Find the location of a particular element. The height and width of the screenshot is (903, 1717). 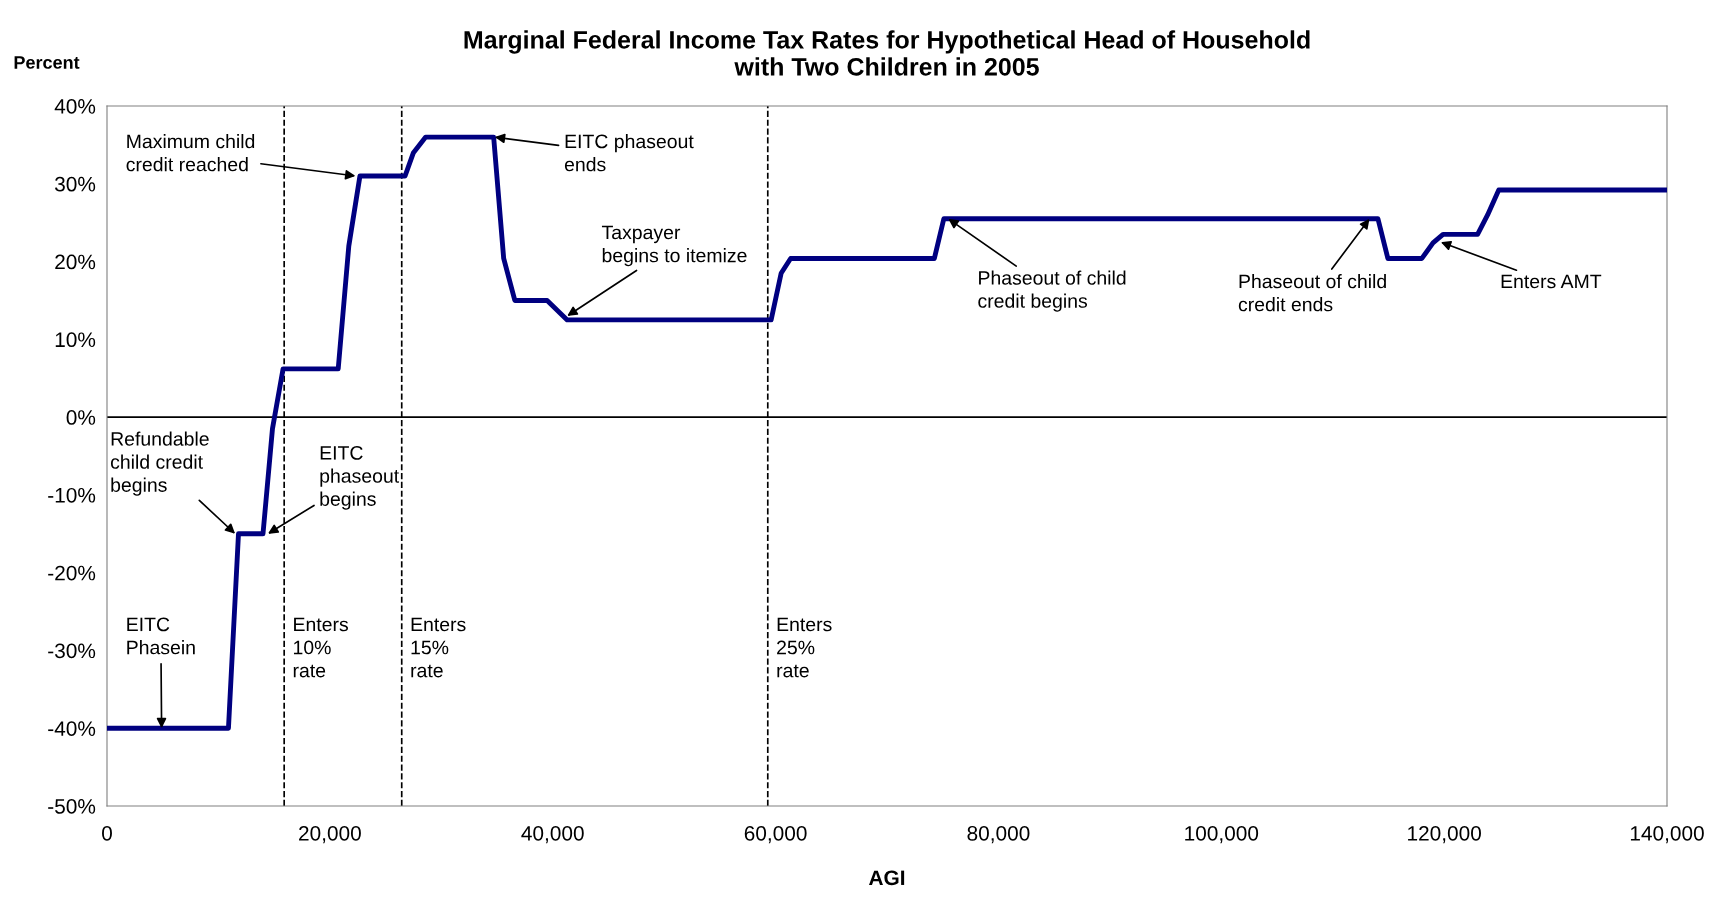

annotation: EITC phaseout begins is located at coordinates (360, 478).